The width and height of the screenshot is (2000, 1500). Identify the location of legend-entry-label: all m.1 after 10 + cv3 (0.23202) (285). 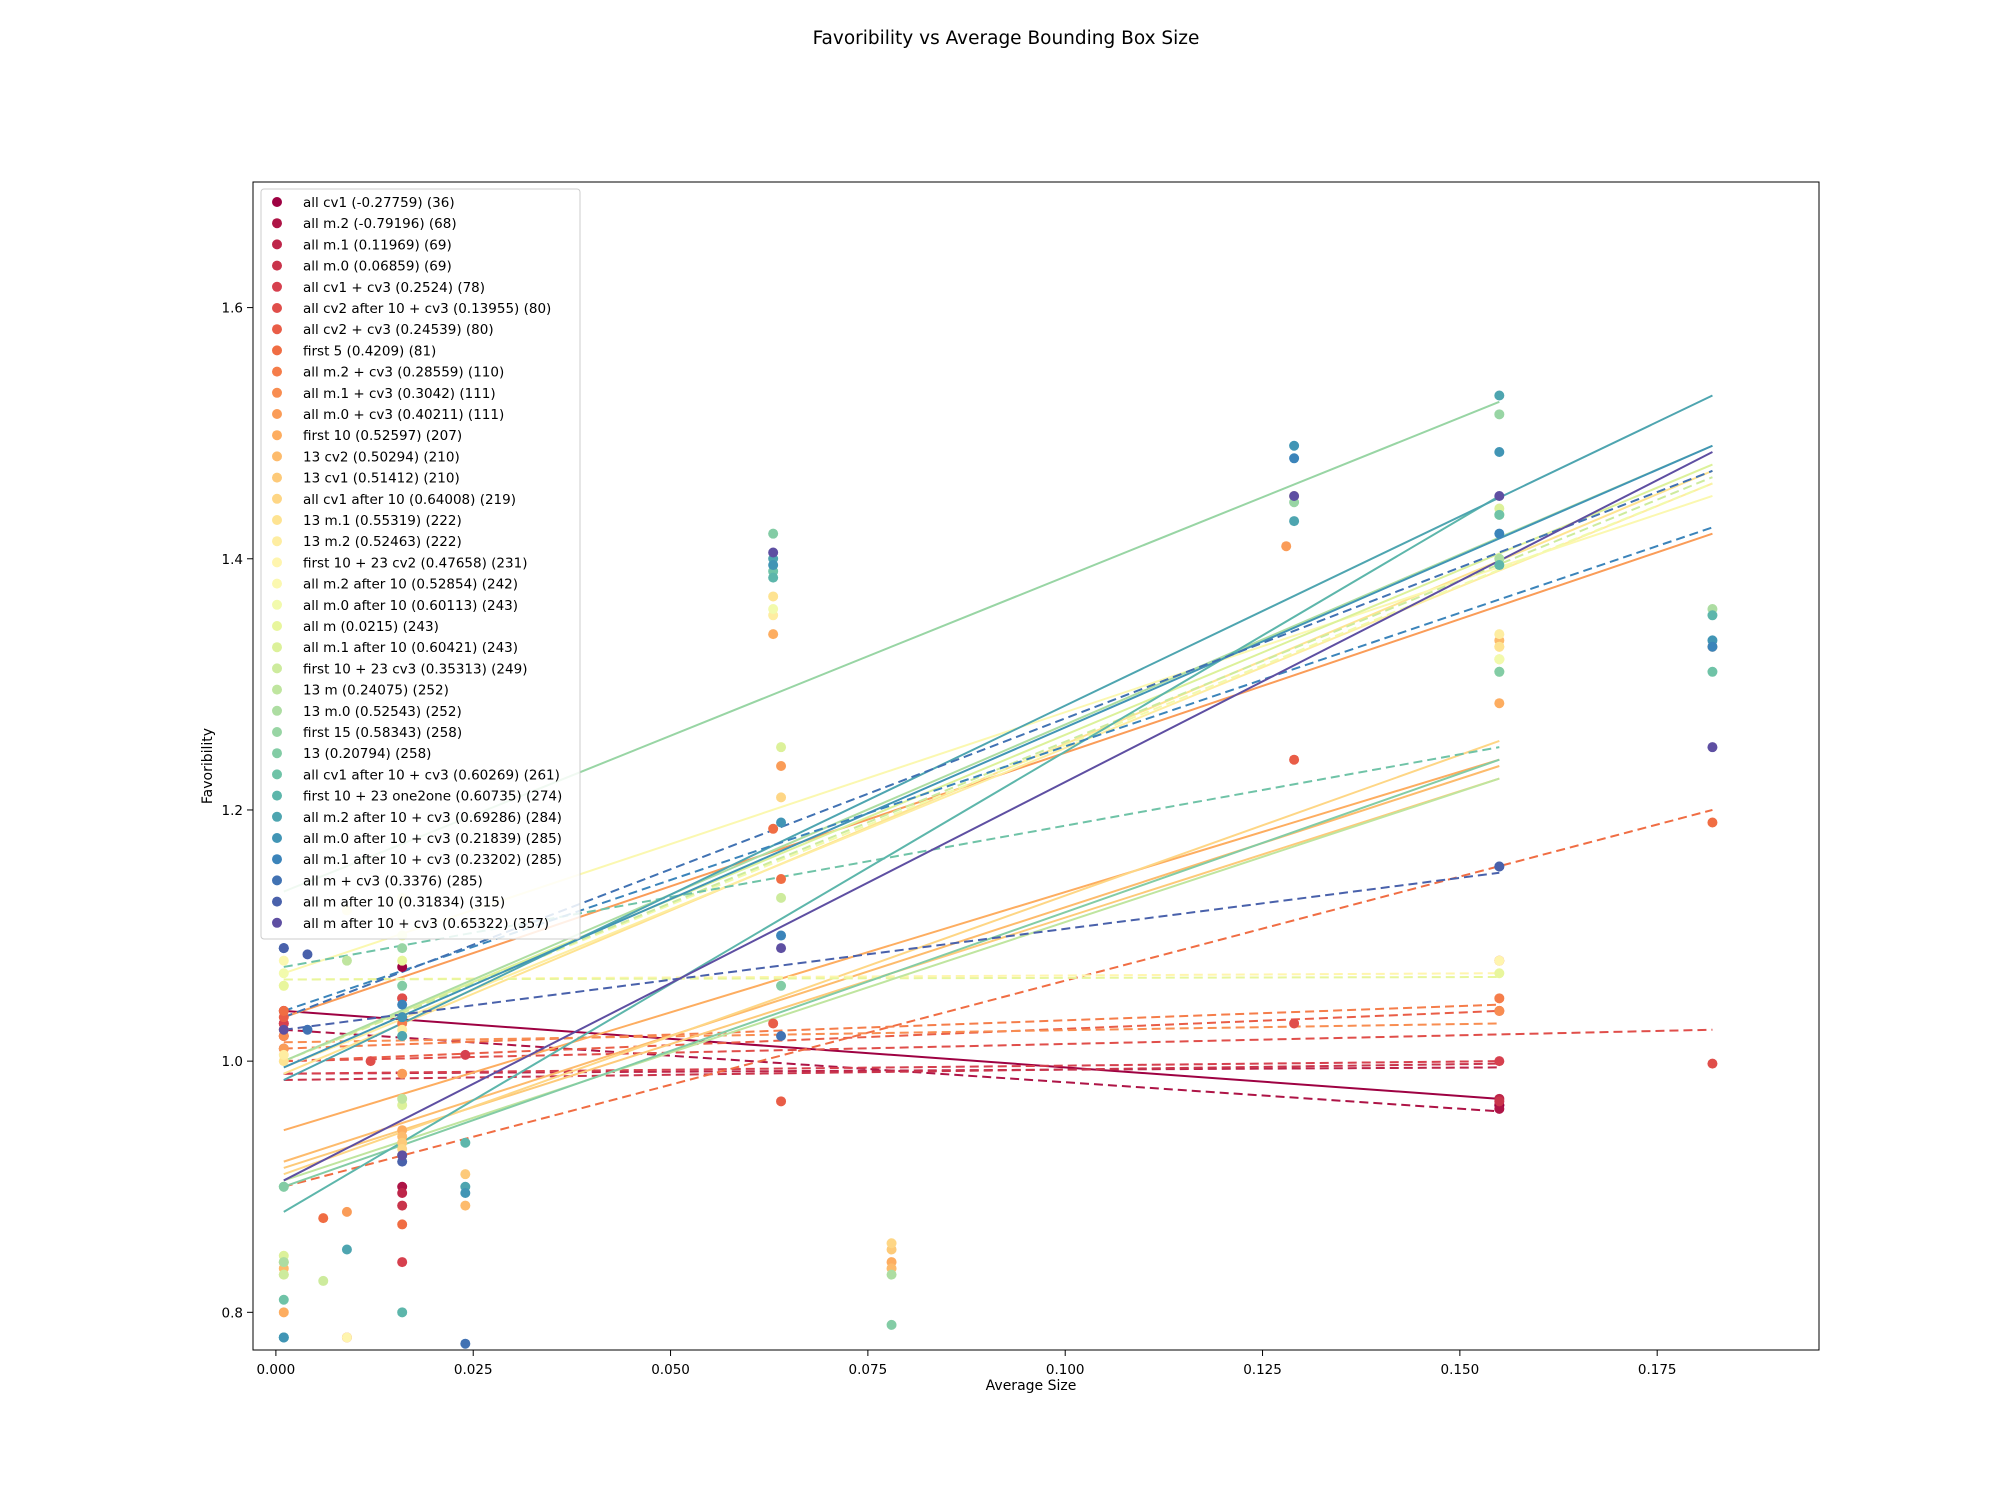
(432, 860).